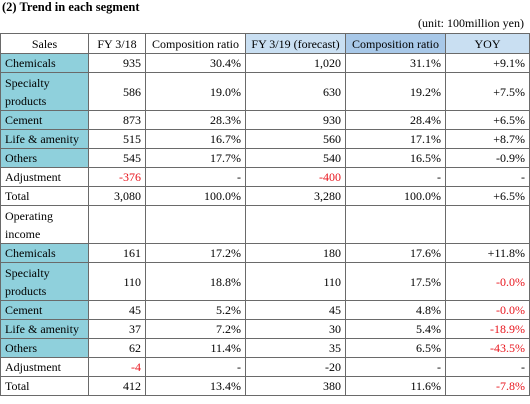 This screenshot has height=404, width=530. What do you see at coordinates (117, 329) in the screenshot?
I see `table-cell: 37` at bounding box center [117, 329].